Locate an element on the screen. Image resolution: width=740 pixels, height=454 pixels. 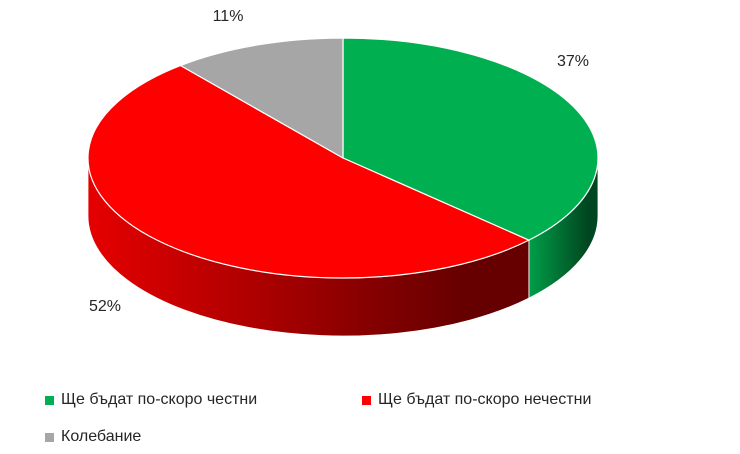
legend-label: Колебание is located at coordinates (101, 436).